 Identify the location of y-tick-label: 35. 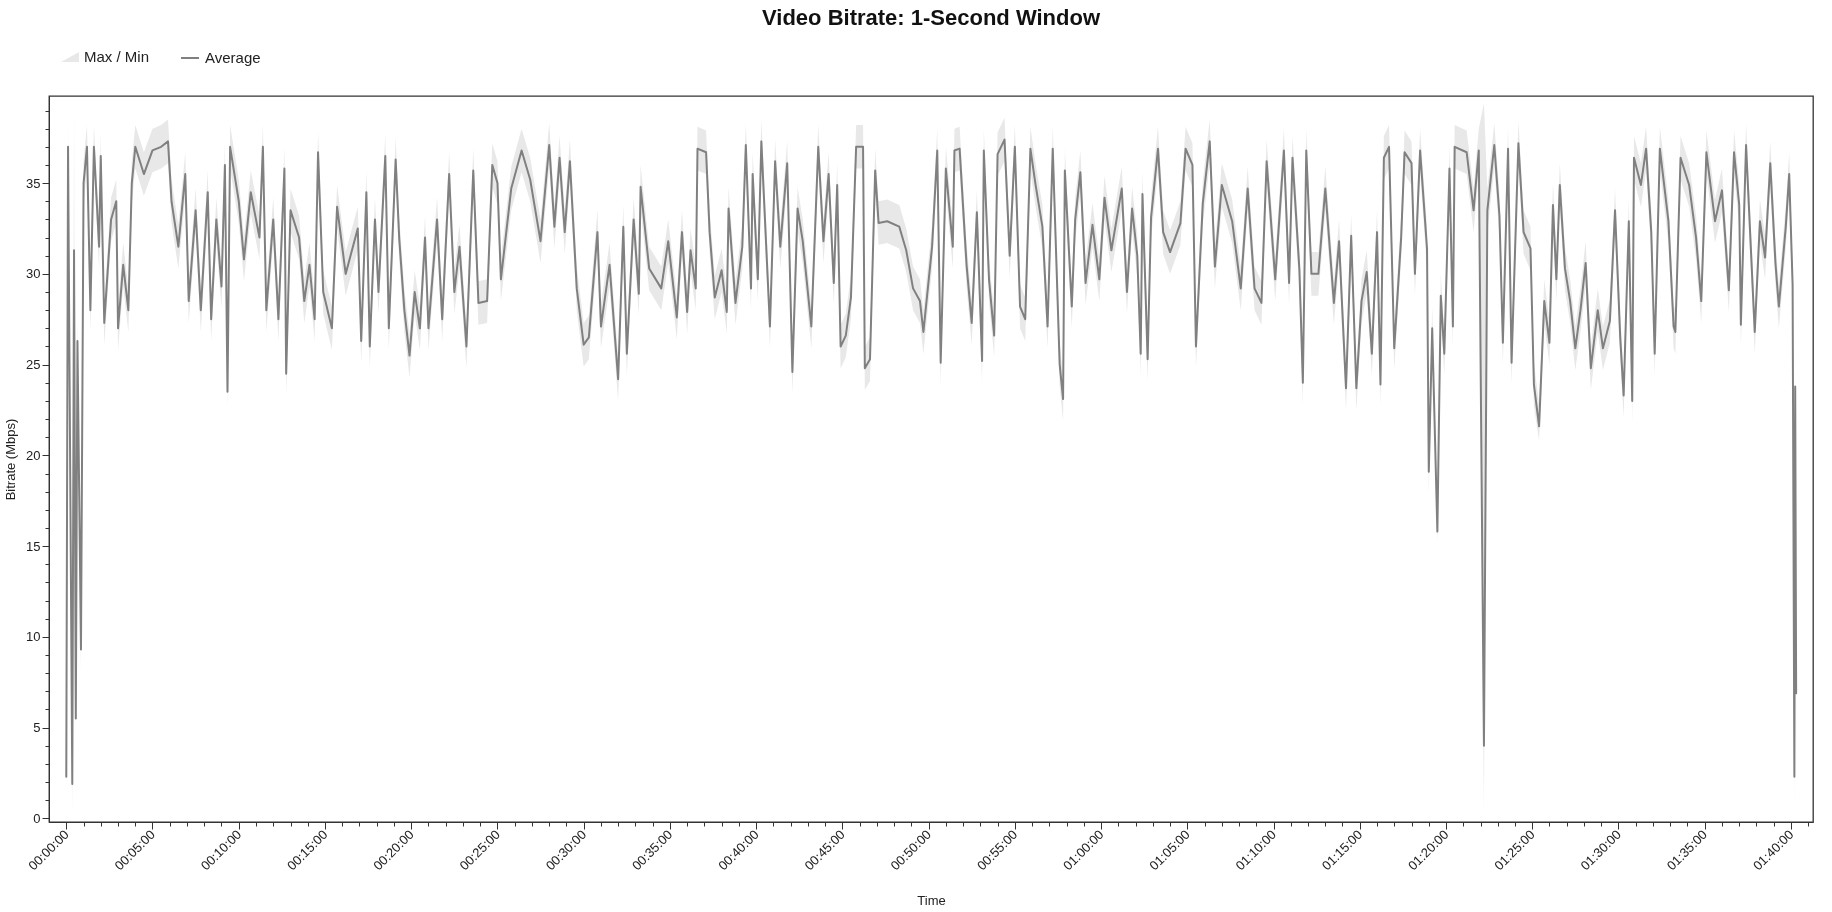
(33, 183).